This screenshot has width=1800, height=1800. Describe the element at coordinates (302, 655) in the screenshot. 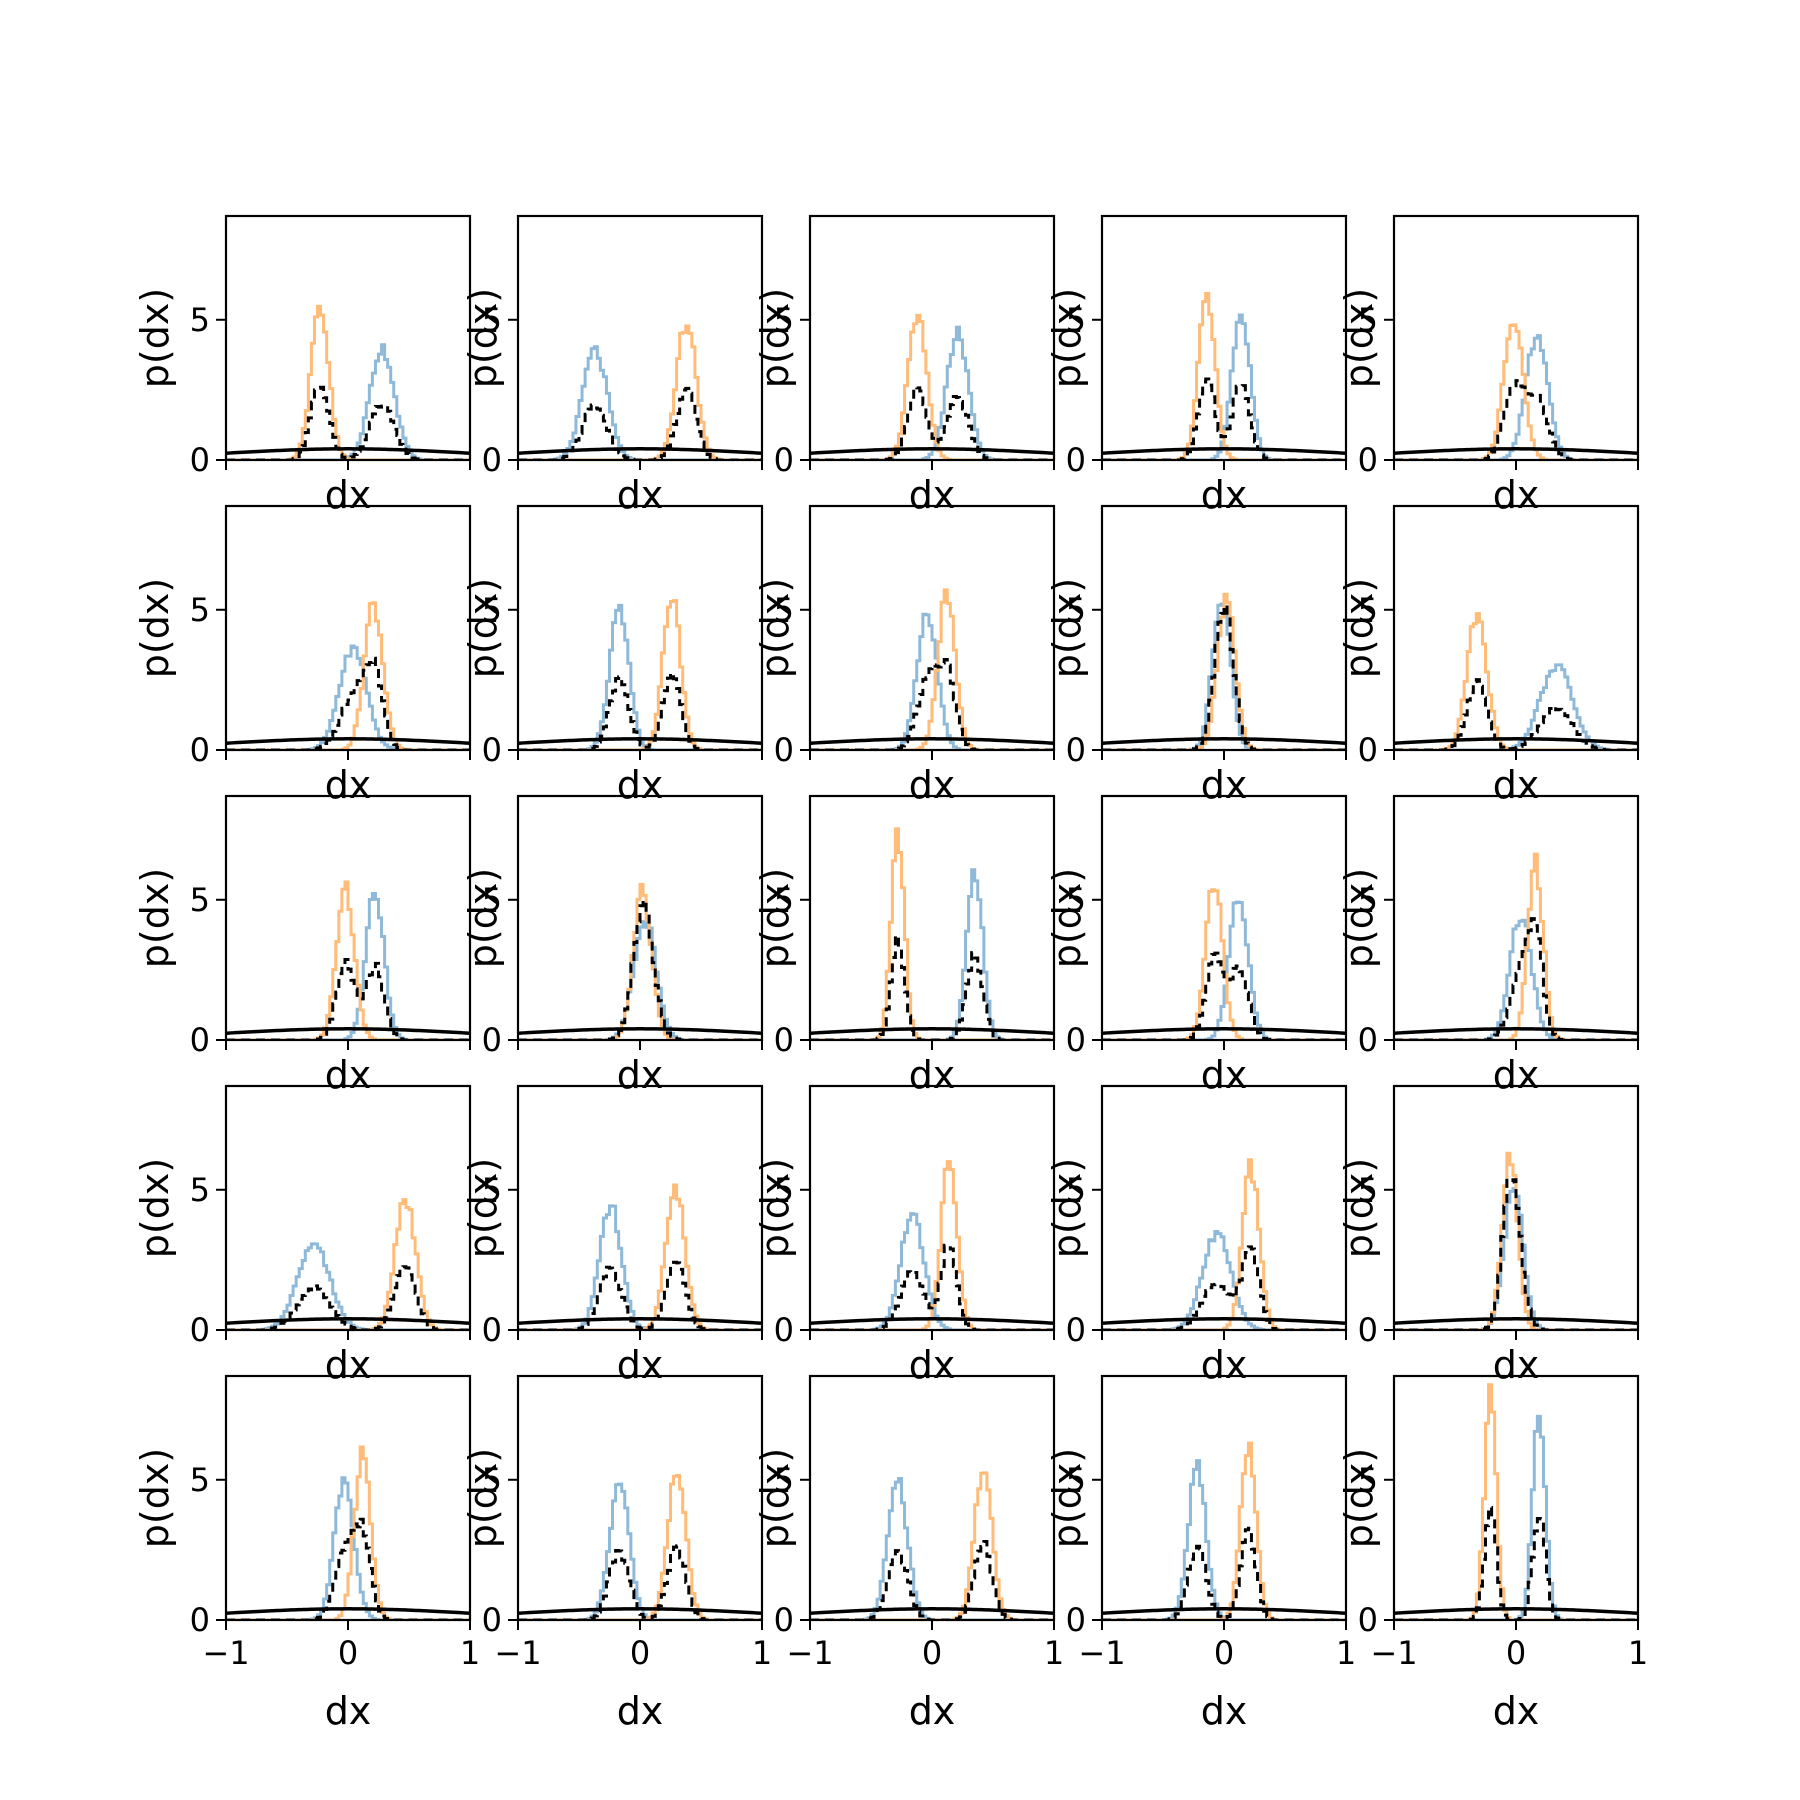

I see `panel-6: 0 5 dx p(dx)` at that location.